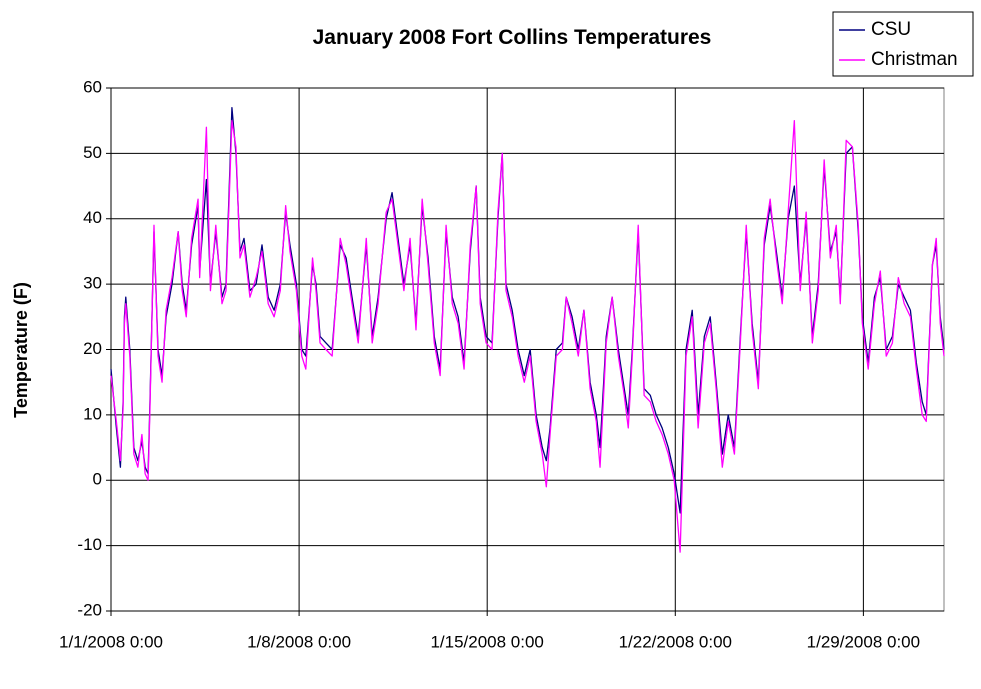 The width and height of the screenshot is (981, 689). What do you see at coordinates (891, 29) in the screenshot?
I see `legend-label: CSU` at bounding box center [891, 29].